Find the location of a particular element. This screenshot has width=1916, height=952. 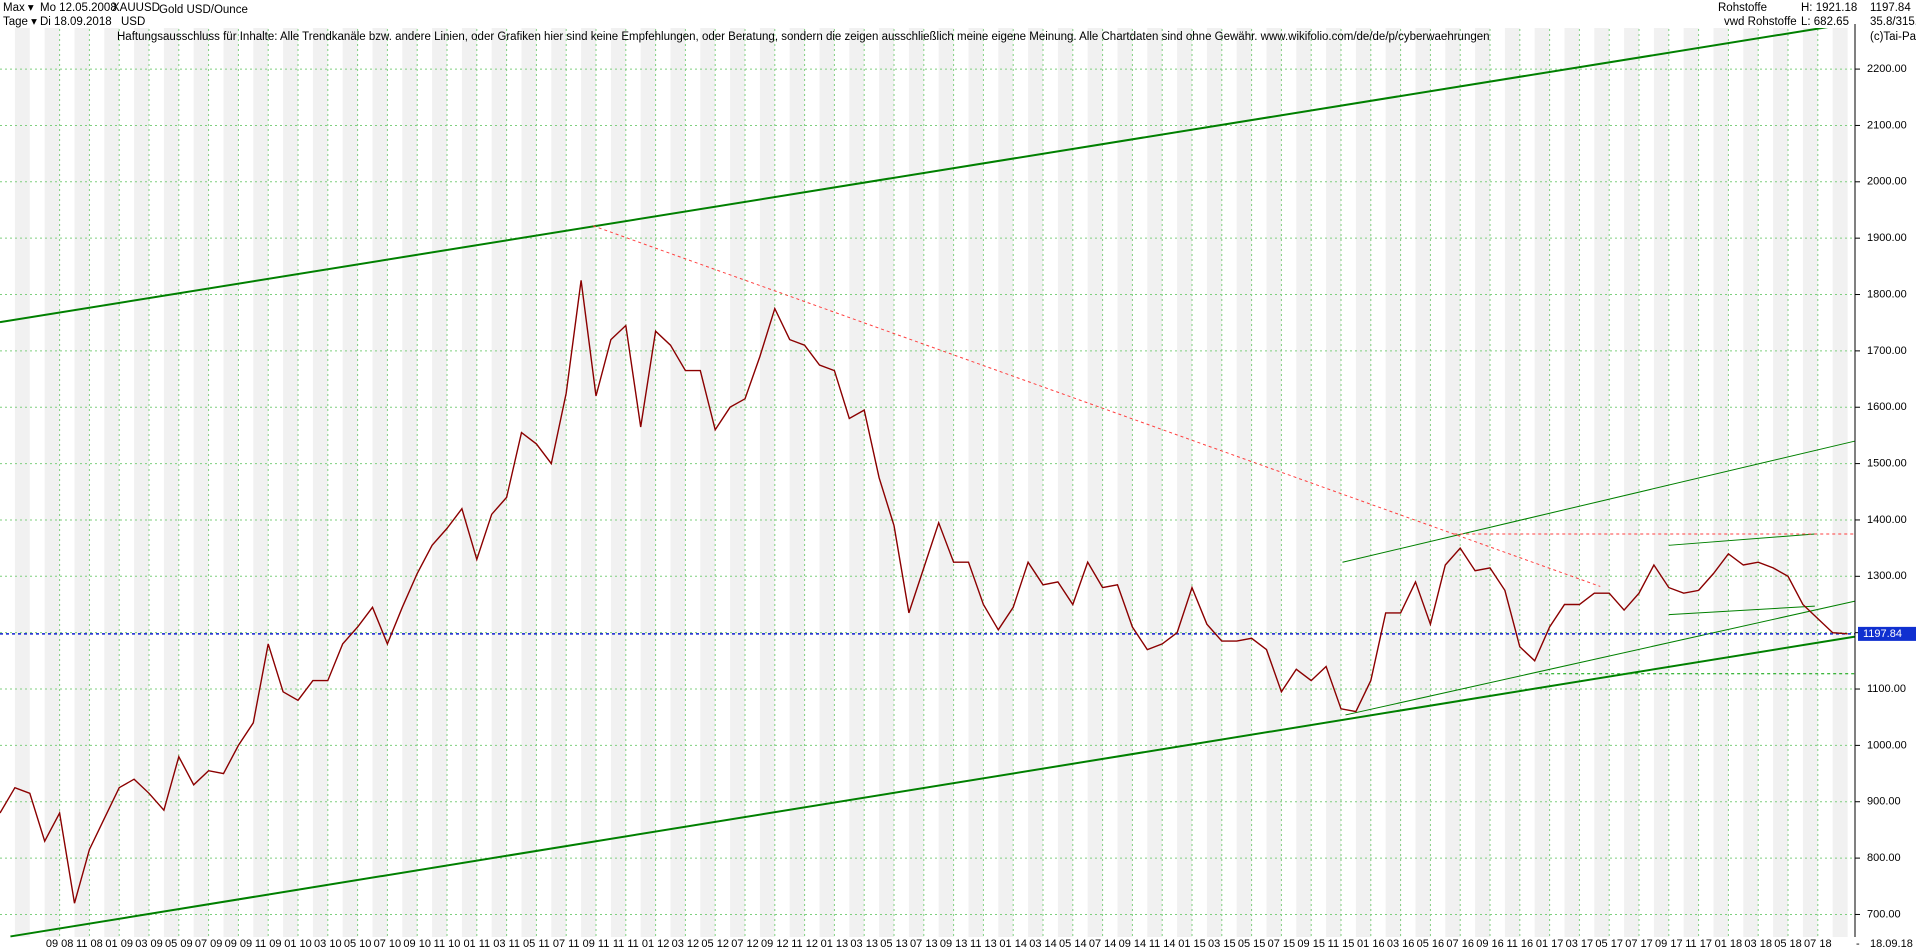

y-tick-label: 900.00 is located at coordinates (1884, 802).